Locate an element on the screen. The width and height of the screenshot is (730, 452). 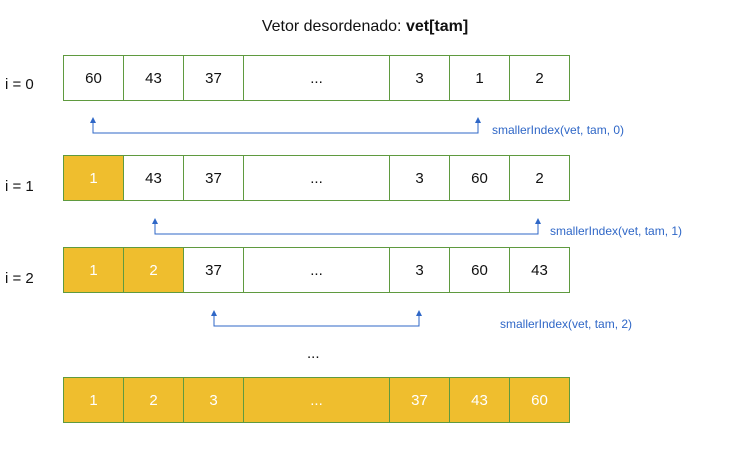
diagram-title: Vetor desordenado: vet[tam] is located at coordinates (365, 26).